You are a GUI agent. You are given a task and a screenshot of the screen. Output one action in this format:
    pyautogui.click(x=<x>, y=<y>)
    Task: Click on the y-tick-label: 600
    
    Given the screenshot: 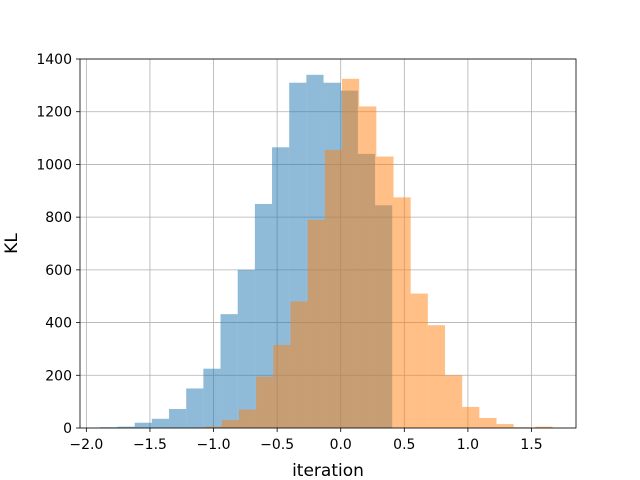 What is the action you would take?
    pyautogui.click(x=58, y=271)
    